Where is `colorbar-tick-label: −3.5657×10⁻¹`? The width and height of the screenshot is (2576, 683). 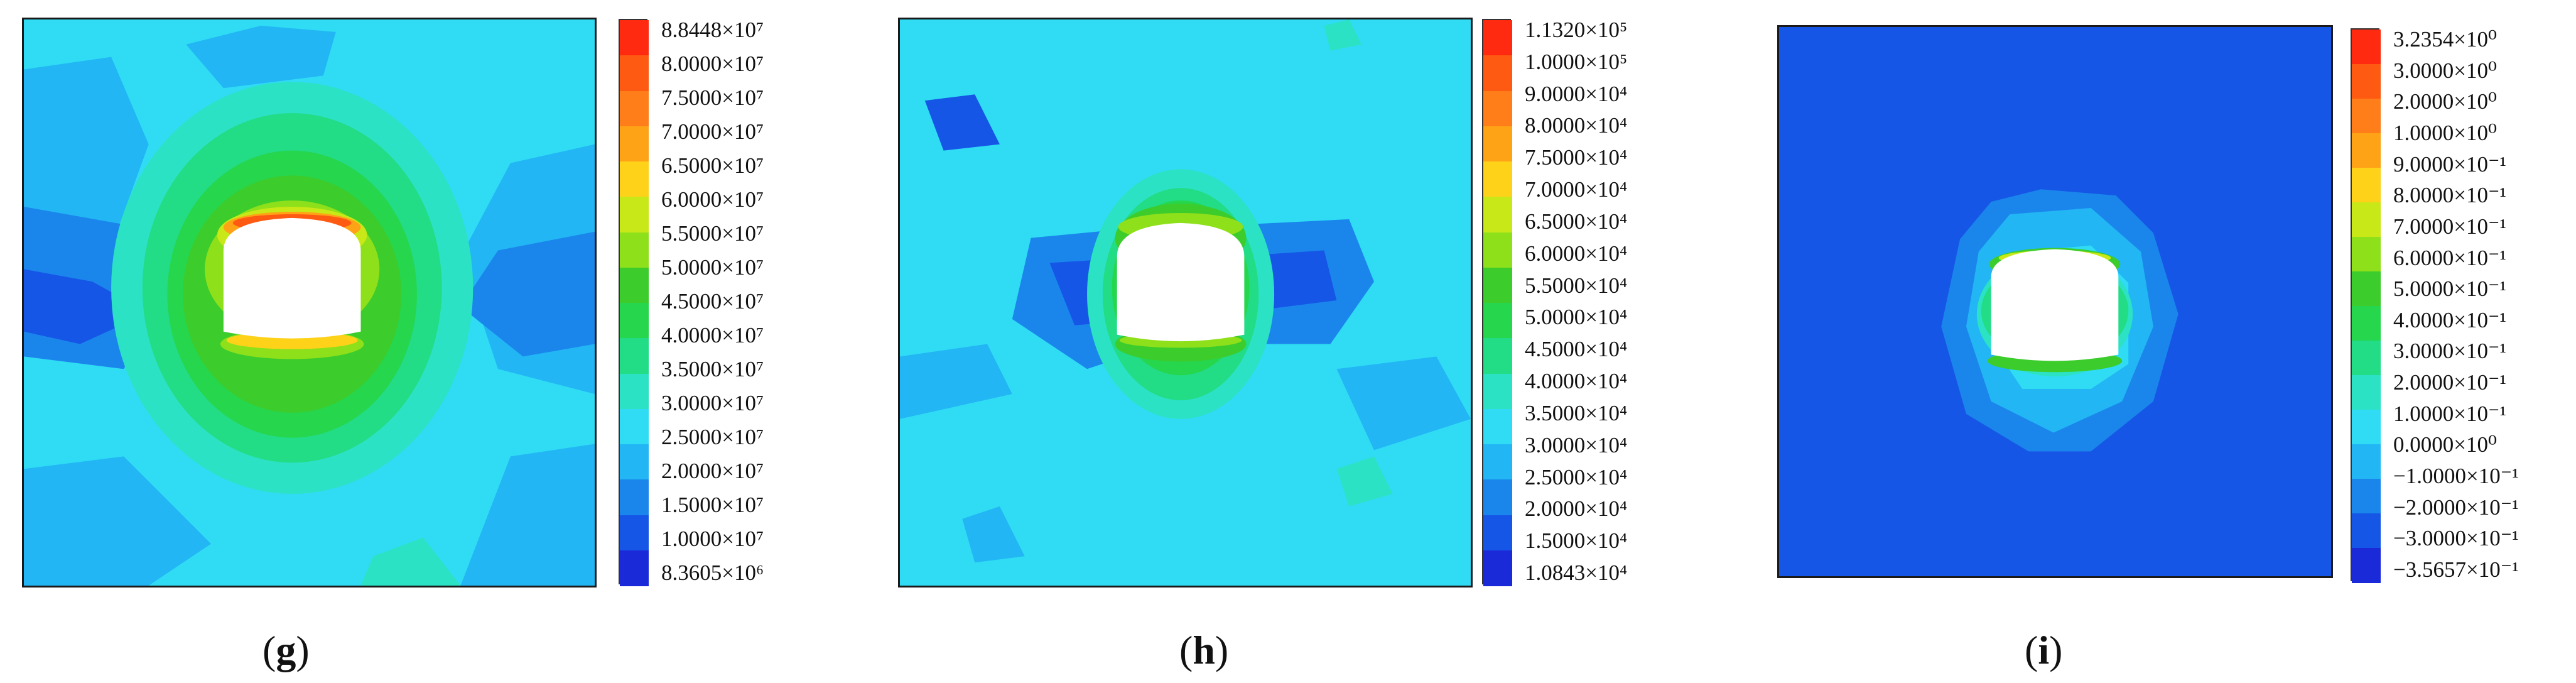
colorbar-tick-label: −3.5657×10⁻¹ is located at coordinates (2456, 569).